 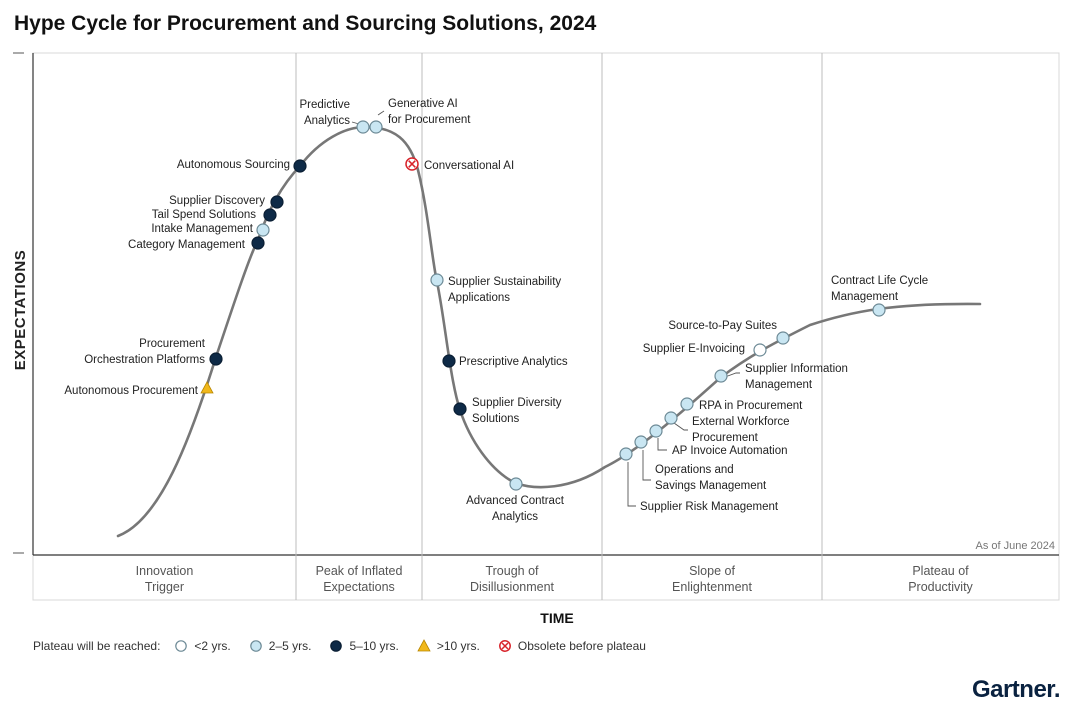 I want to click on supplier-e-invoicing-marker, so click(x=760, y=350).